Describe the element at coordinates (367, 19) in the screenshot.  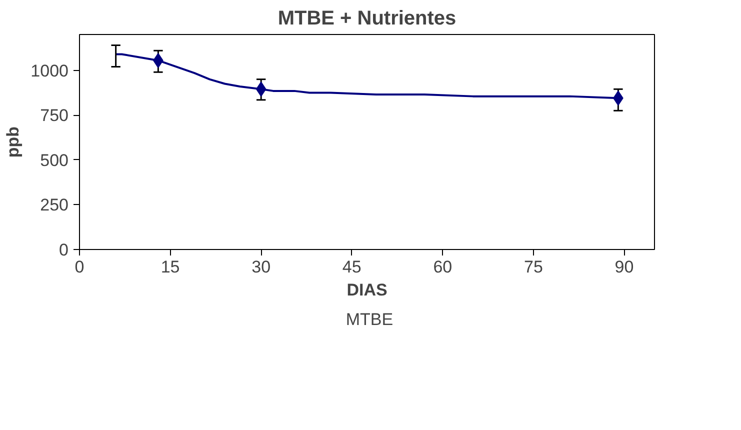
I see `chart-title: MTBE + Nutrientes` at that location.